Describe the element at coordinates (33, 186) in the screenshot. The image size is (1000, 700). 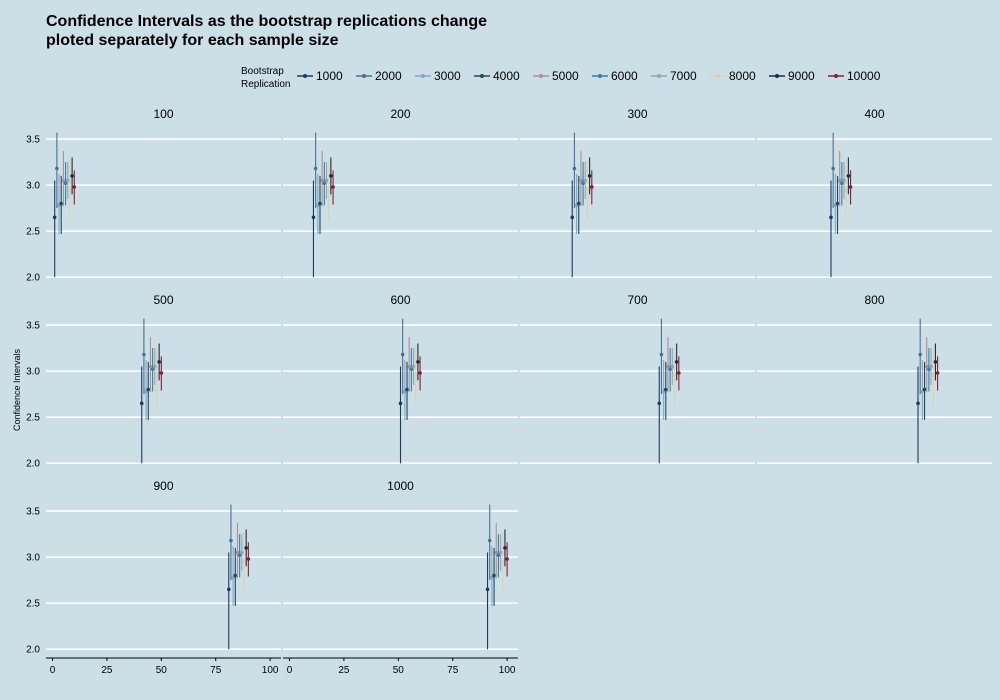
I see `y-tick-label: 3.0` at that location.